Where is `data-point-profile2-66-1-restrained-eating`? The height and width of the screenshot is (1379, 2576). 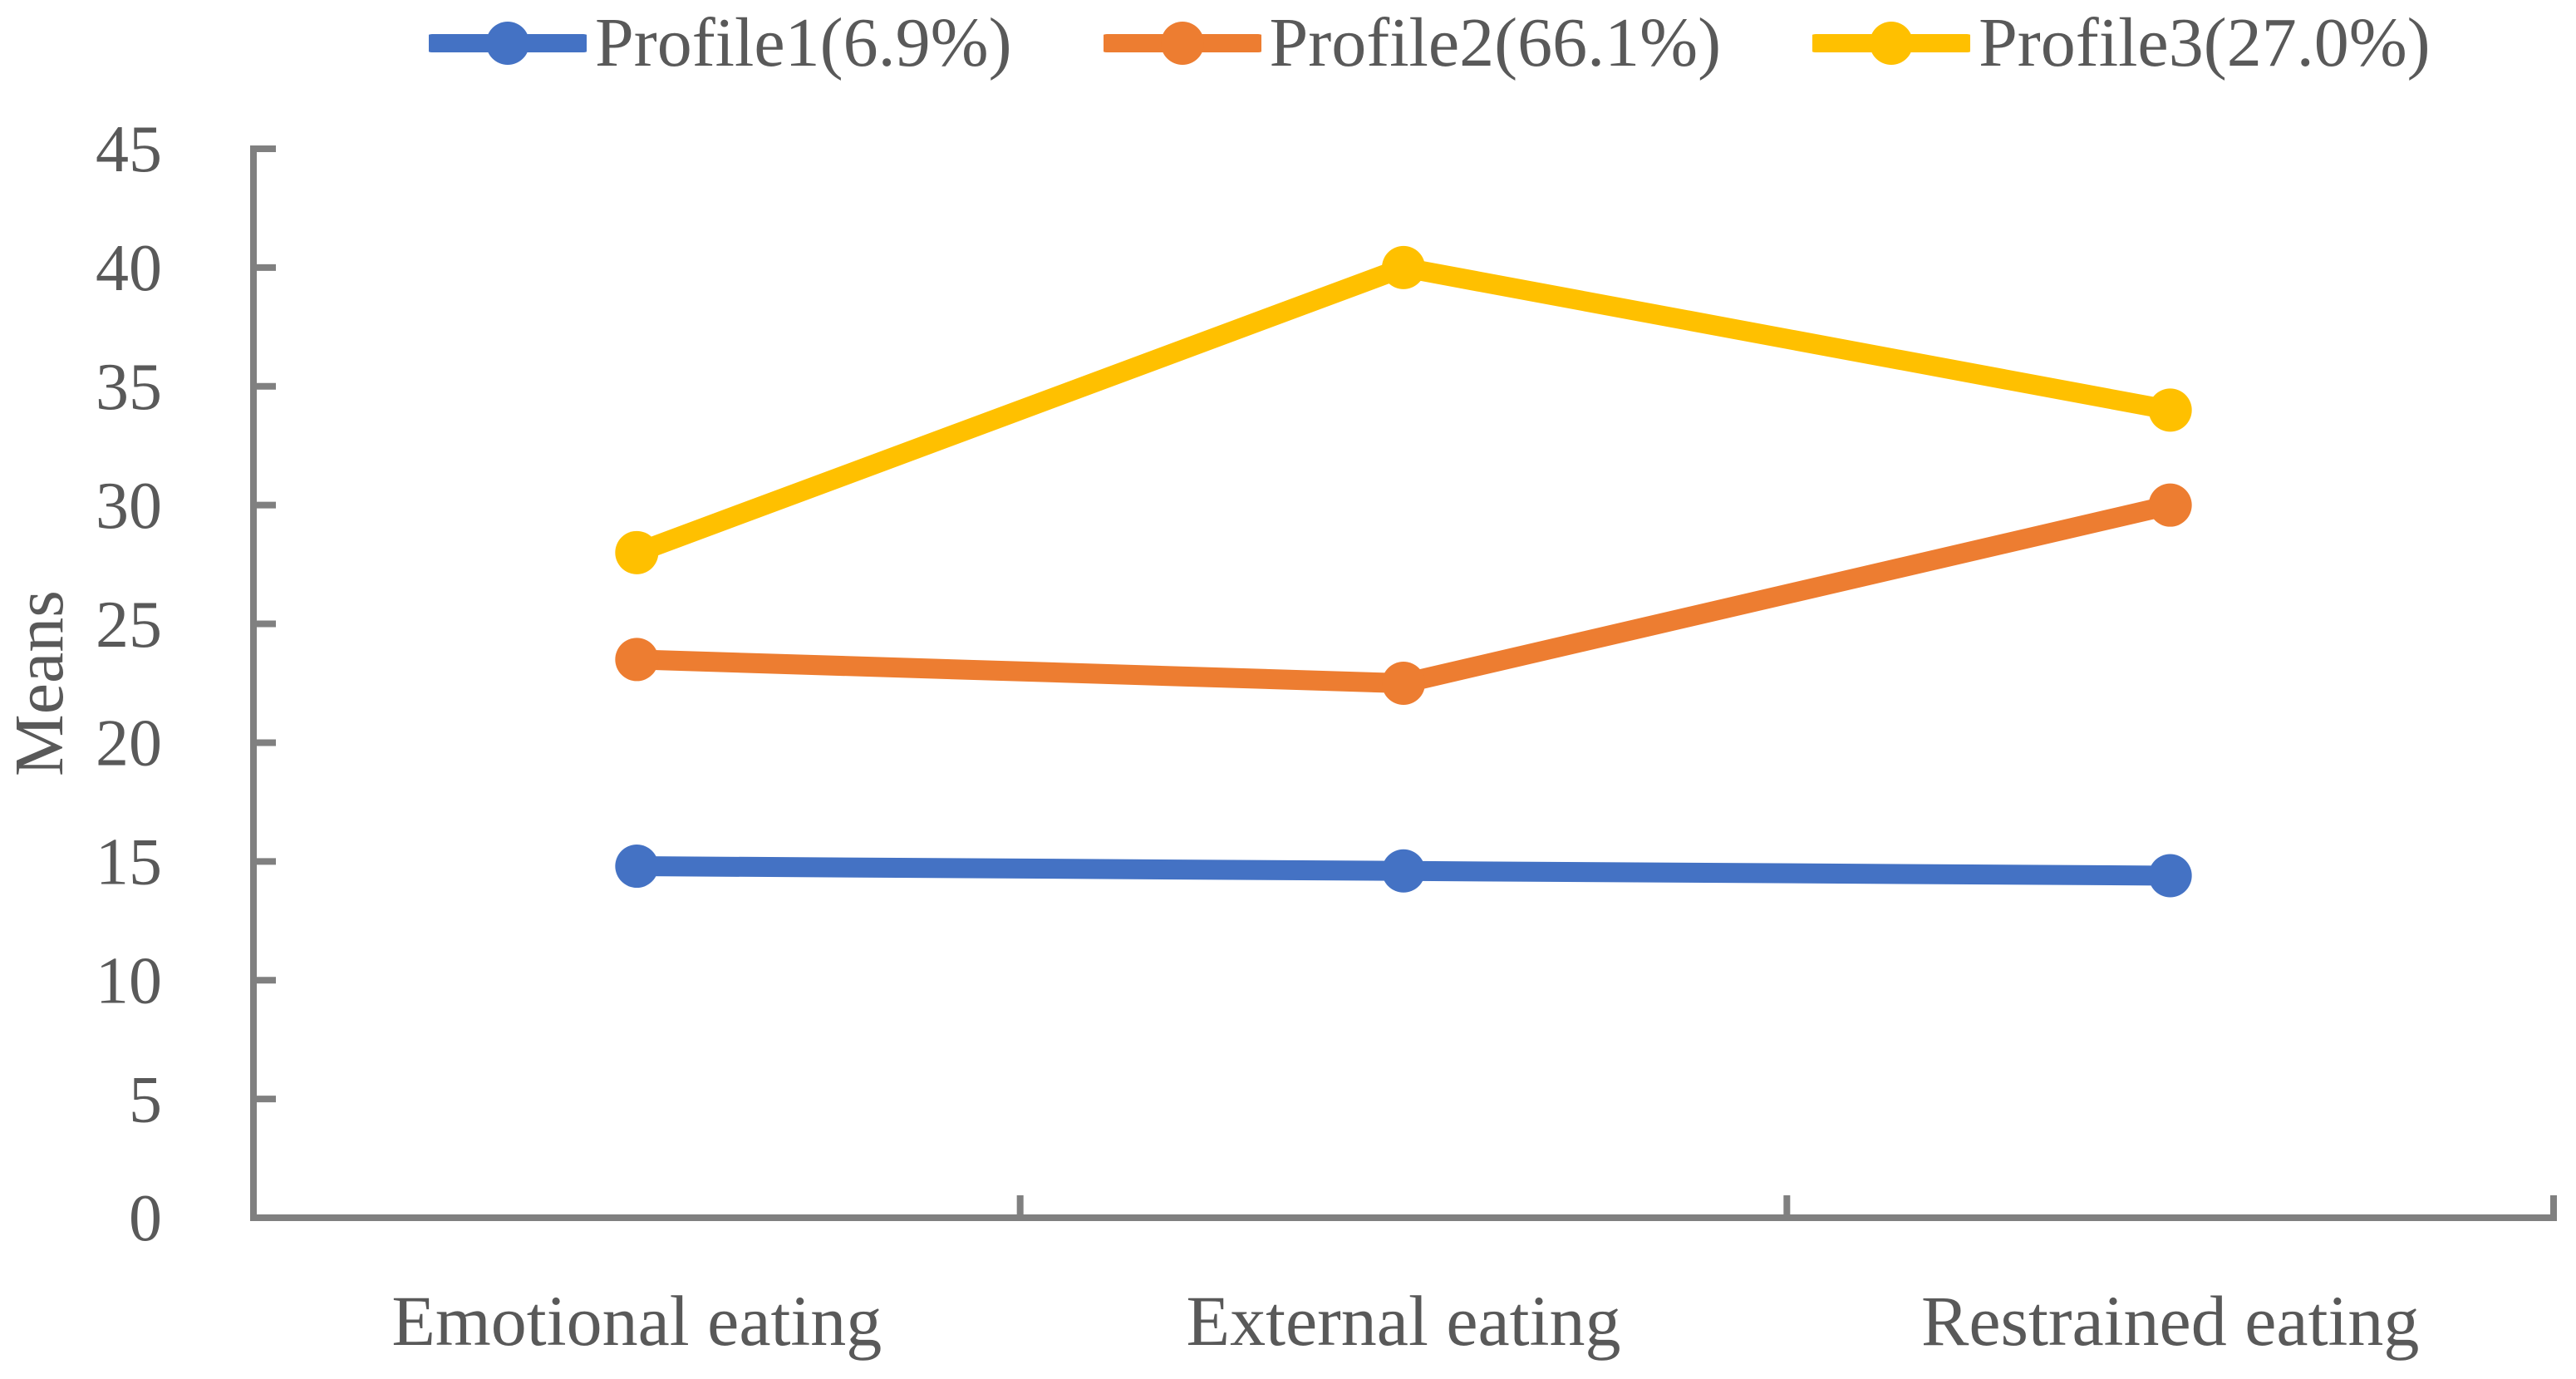 data-point-profile2-66-1-restrained-eating is located at coordinates (2170, 505).